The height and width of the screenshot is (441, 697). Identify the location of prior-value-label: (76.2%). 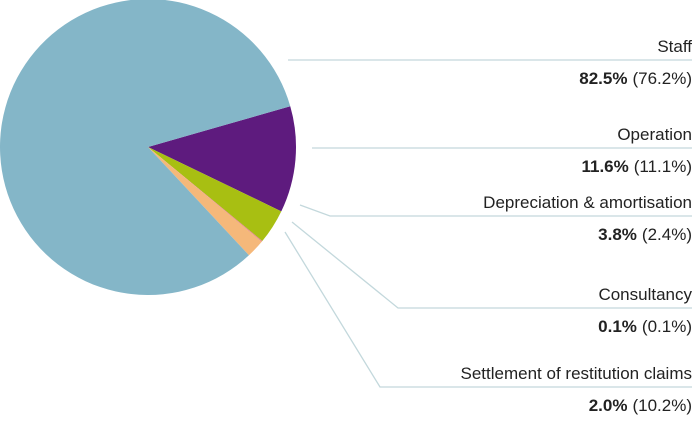
(662, 78).